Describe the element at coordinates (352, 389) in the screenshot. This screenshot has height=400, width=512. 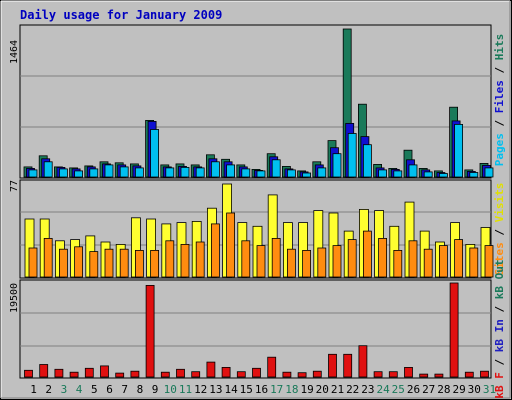
I see `day-label-22: 22` at that location.